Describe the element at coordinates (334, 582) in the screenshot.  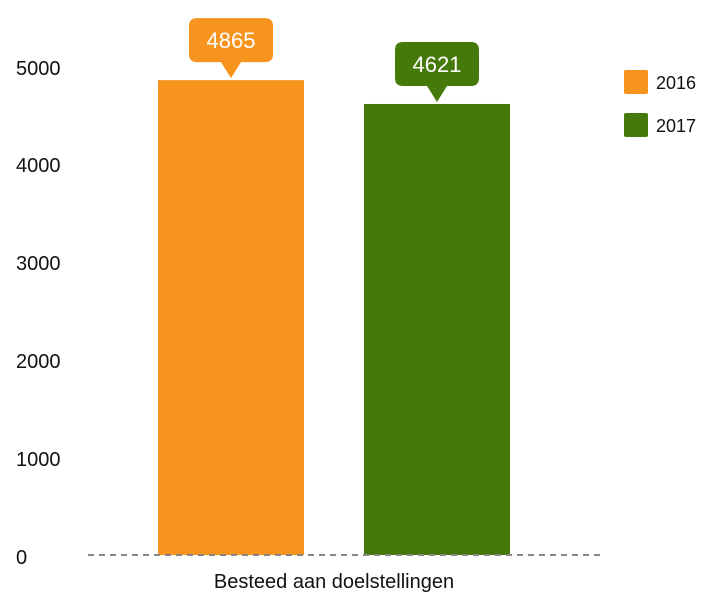
I see `x-category-label: Besteed aan doelstellingen` at that location.